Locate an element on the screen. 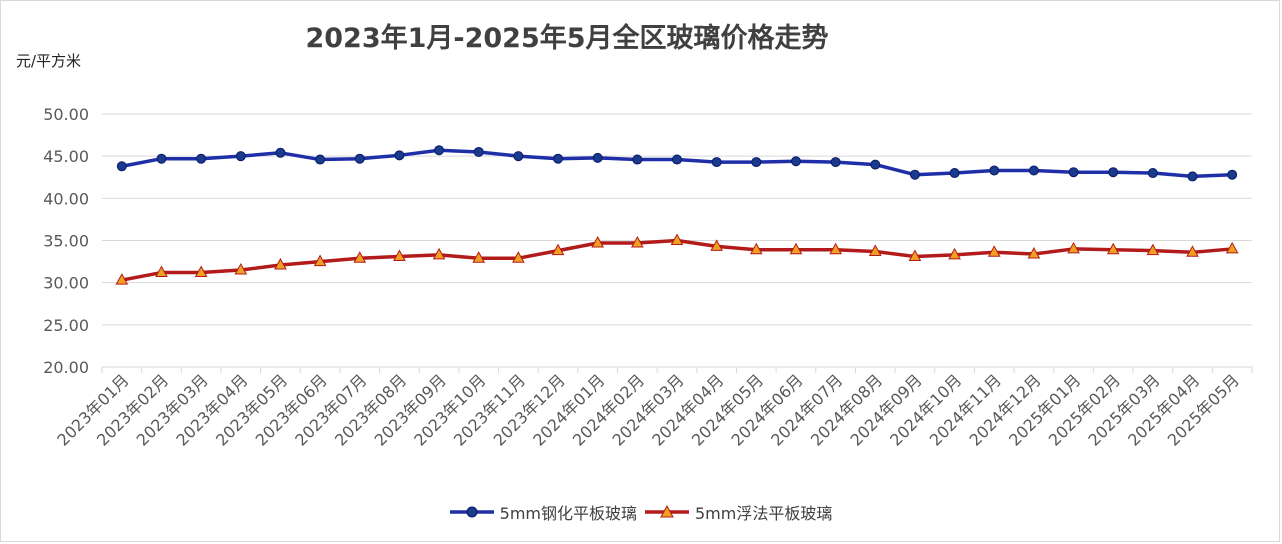 Image resolution: width=1282 pixels, height=544 pixels. legend-line-triangle-icon is located at coordinates (667, 511).